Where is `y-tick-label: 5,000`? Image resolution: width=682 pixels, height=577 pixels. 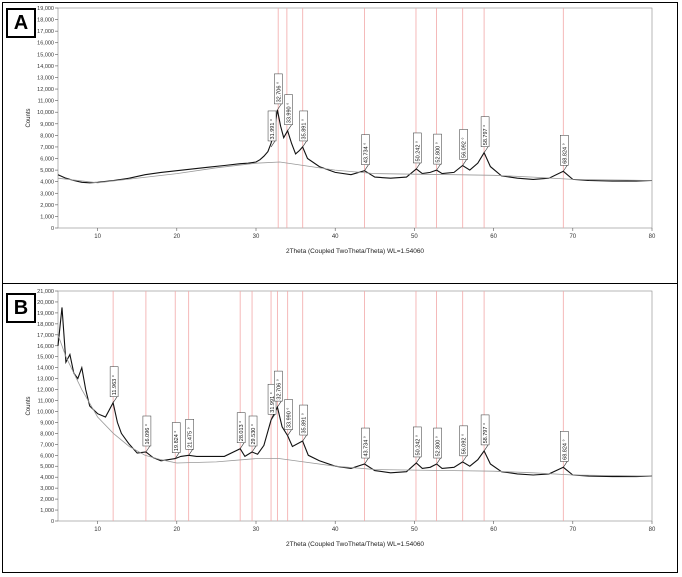 y-tick-label: 5,000 is located at coordinates (47, 467).